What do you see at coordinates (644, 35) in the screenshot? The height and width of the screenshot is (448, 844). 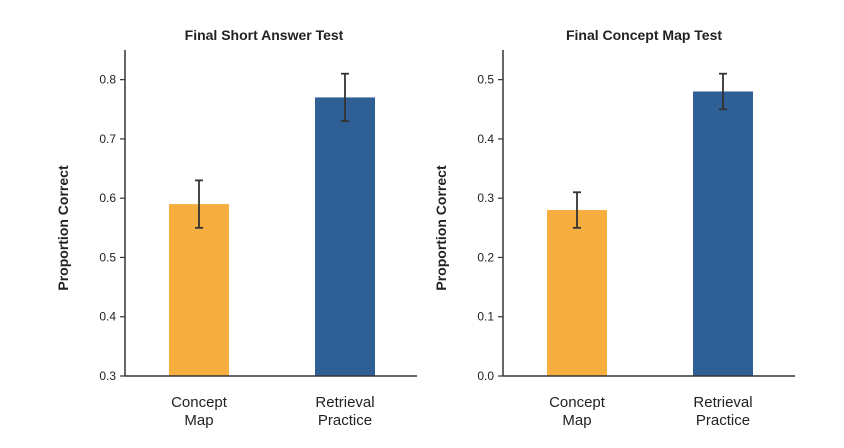 I see `chart-title: Final Concept Map Test` at bounding box center [644, 35].